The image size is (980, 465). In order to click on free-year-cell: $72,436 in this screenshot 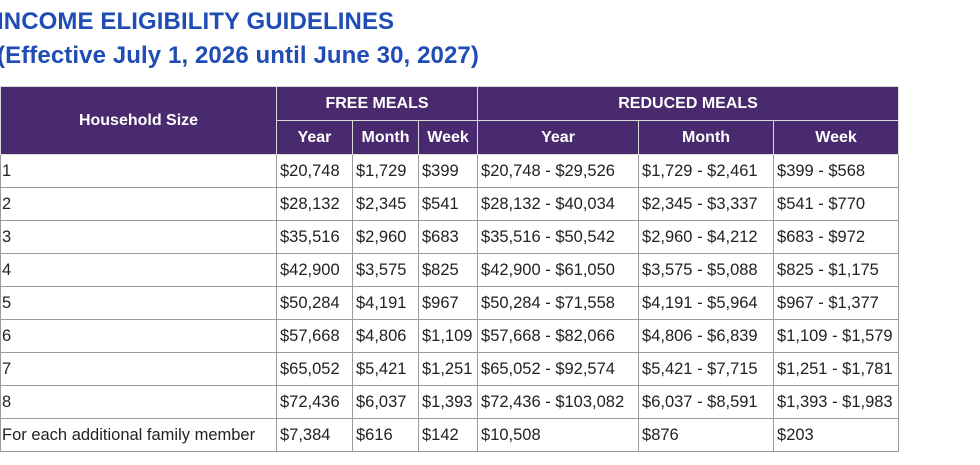, I will do `click(314, 402)`.